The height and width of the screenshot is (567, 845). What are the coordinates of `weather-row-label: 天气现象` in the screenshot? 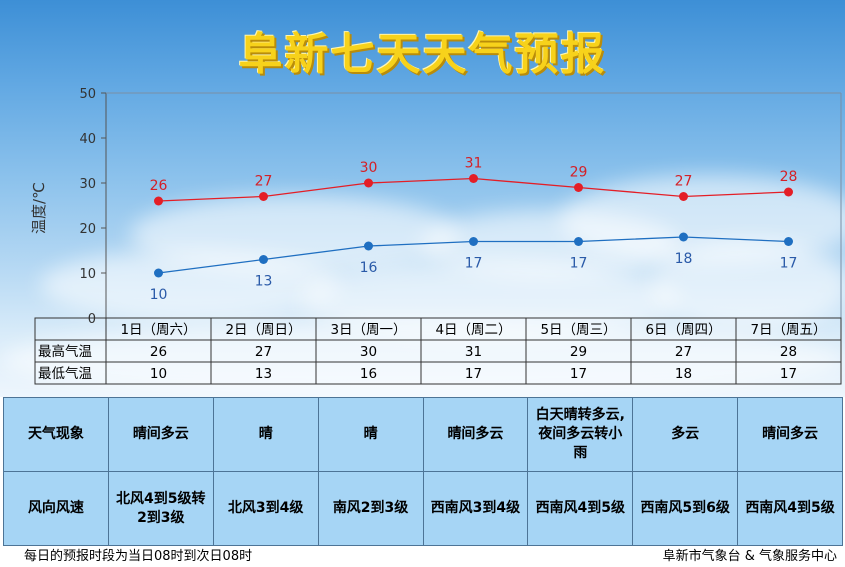 It's located at (56, 434).